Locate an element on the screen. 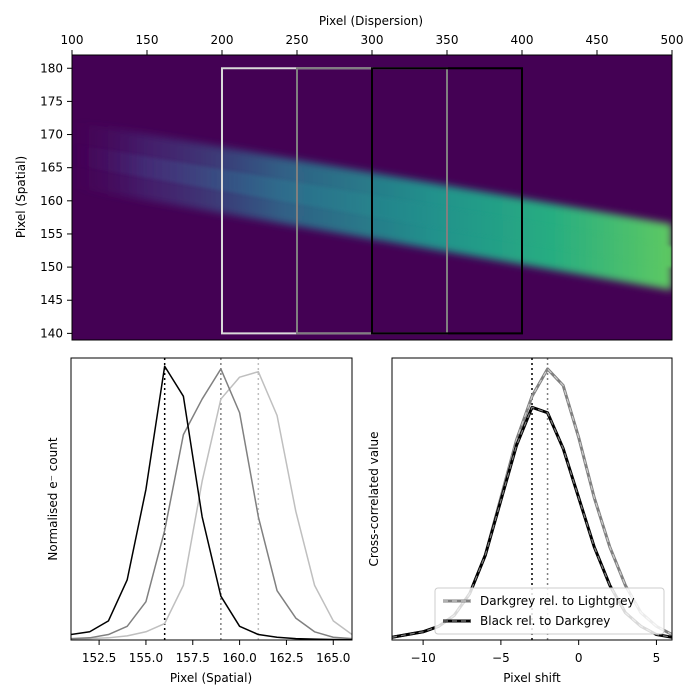 The width and height of the screenshot is (700, 700). x-tick-label: 5 is located at coordinates (657, 658).